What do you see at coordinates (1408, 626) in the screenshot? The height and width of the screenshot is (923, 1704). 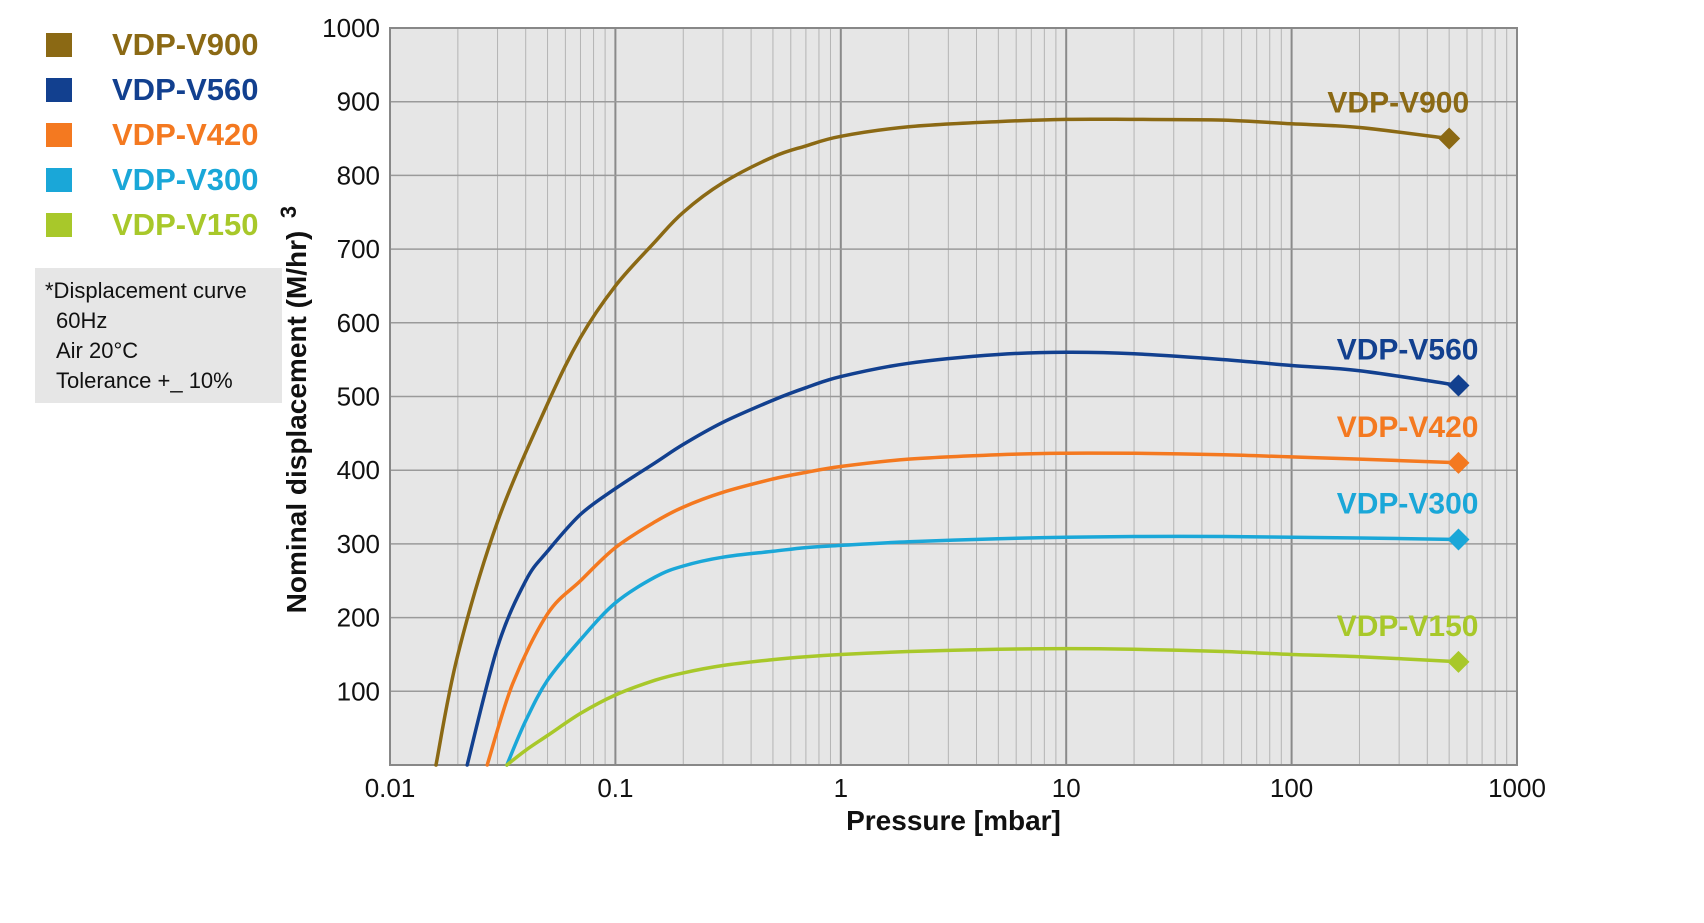 I see `end-label-vdp-v150: VDP-V150` at bounding box center [1408, 626].